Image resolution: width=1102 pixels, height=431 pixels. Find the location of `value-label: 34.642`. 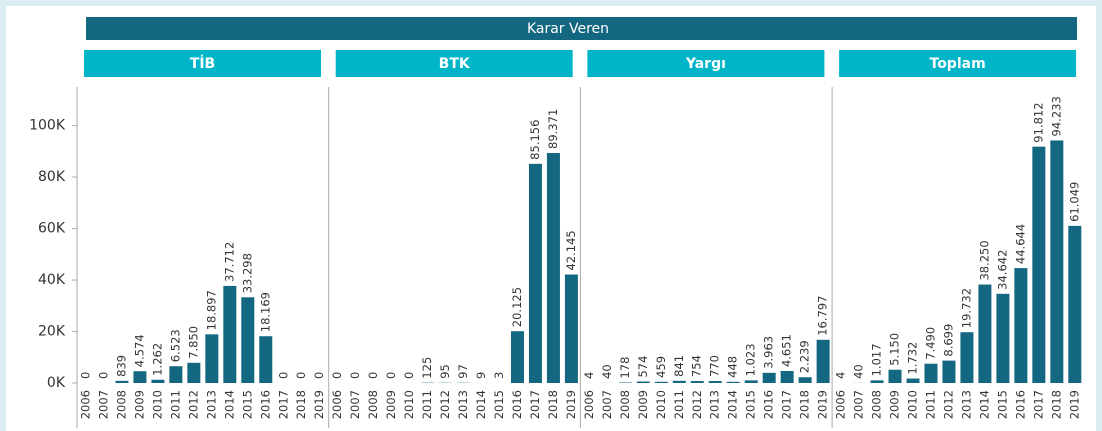

value-label: 34.642 is located at coordinates (1002, 270).